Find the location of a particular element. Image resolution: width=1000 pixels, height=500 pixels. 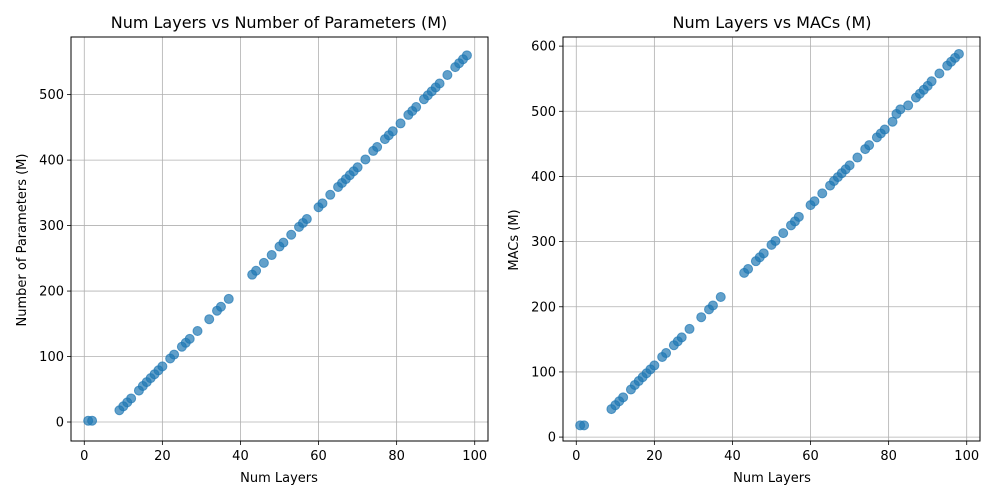

y-axis-label: Number of Parameters (M) is located at coordinates (22, 240).